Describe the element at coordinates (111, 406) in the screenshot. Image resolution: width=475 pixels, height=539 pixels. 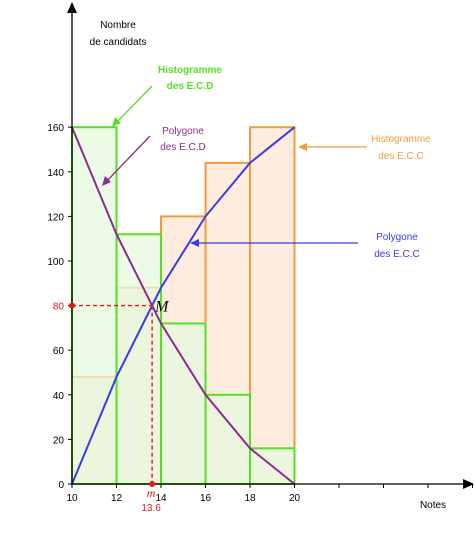
I see `median-construction: 80 m 13.6 M` at that location.